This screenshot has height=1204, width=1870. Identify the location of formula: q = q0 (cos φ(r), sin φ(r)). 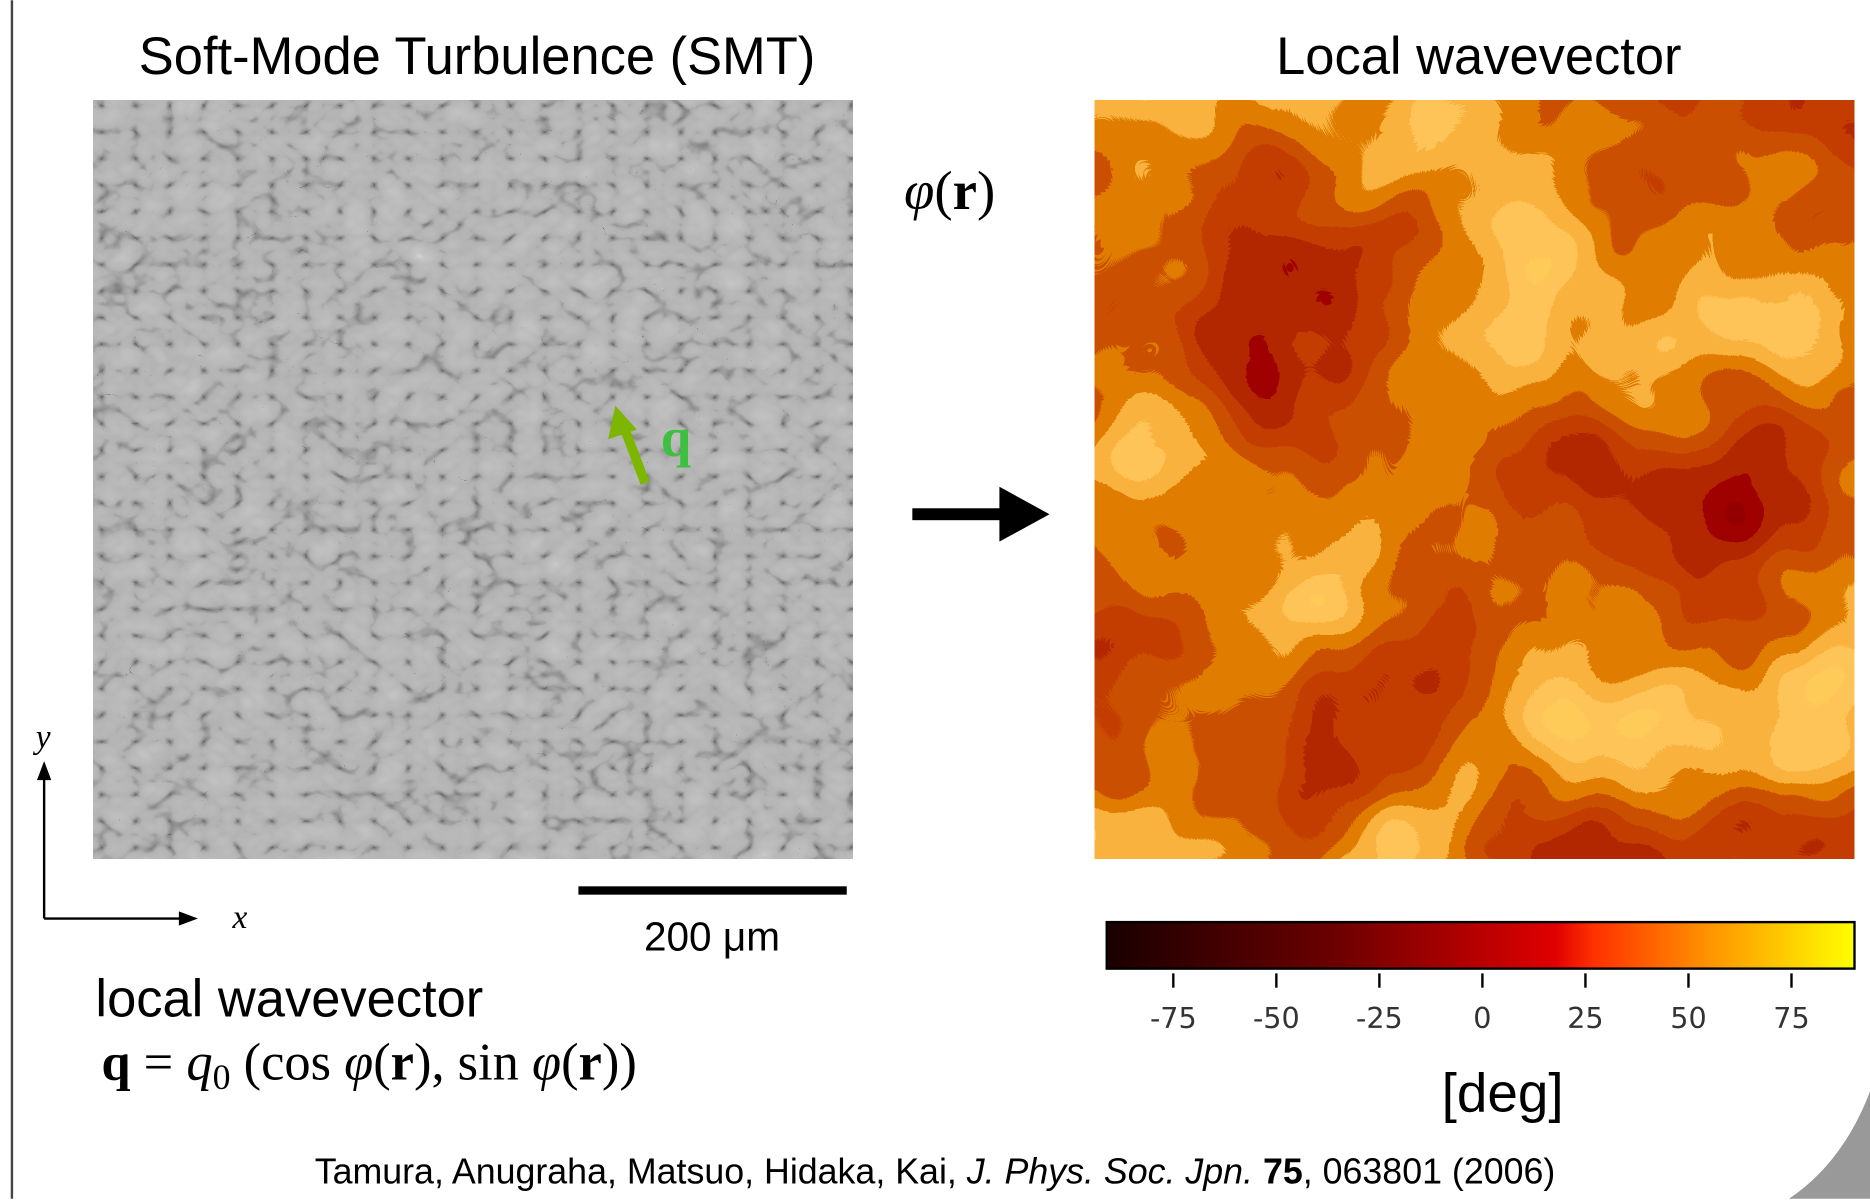
(368, 1066).